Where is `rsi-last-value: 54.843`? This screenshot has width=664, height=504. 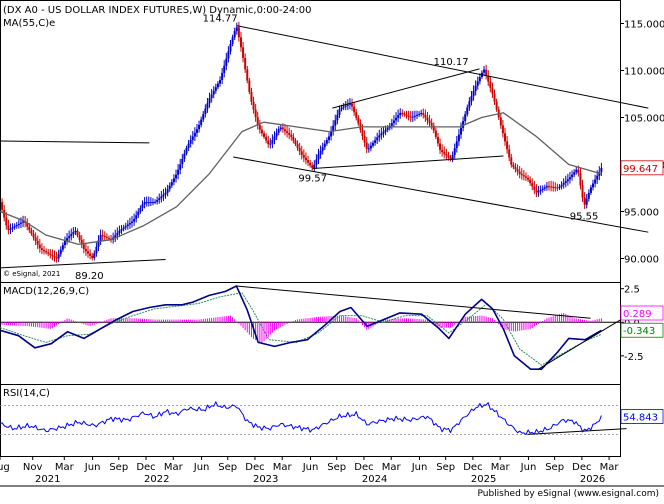 rsi-last-value: 54.843 is located at coordinates (640, 418).